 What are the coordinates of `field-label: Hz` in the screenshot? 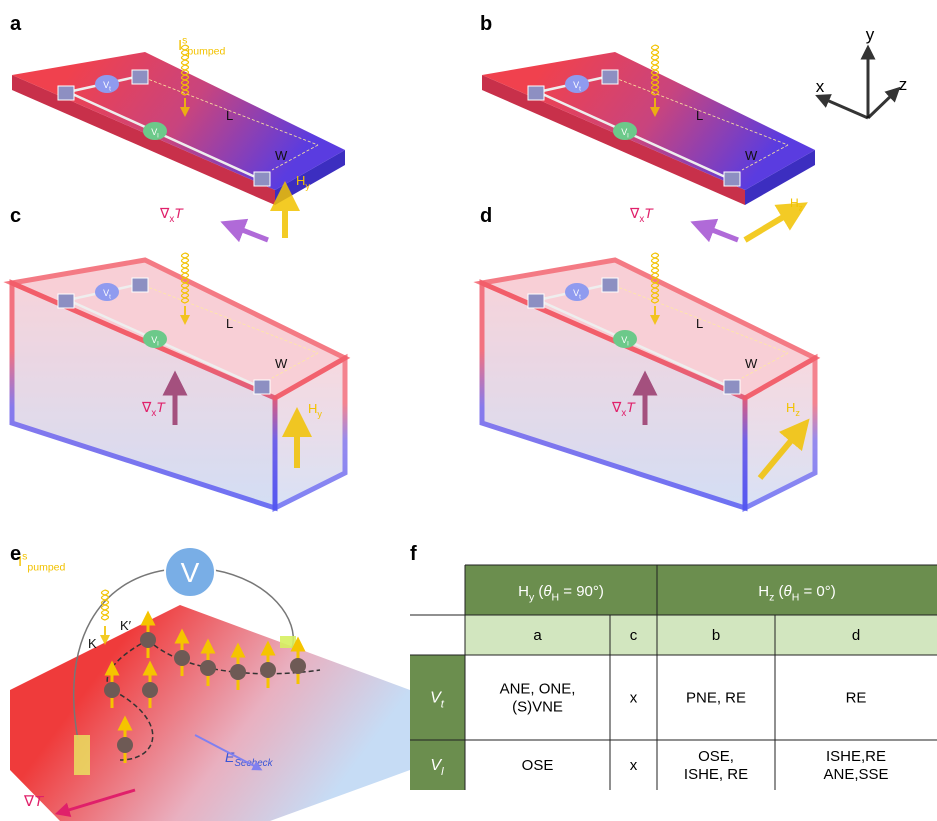 It's located at (793, 409).